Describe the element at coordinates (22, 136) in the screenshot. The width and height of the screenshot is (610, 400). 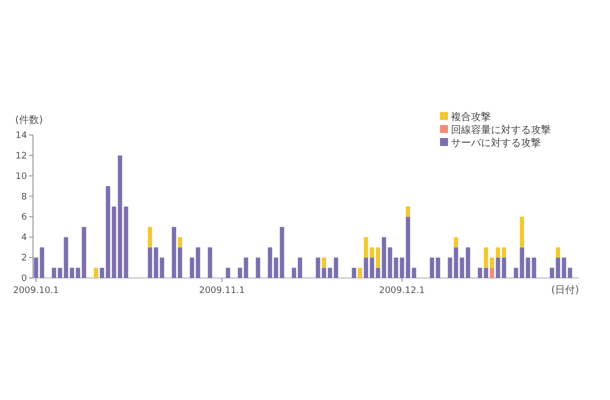
I see `y-tick-label: 14` at that location.